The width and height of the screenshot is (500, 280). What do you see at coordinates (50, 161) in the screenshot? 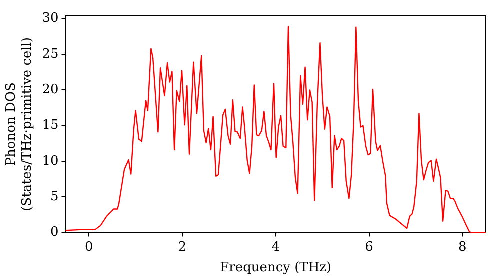
I see `y-tick-label: 10` at bounding box center [50, 161].